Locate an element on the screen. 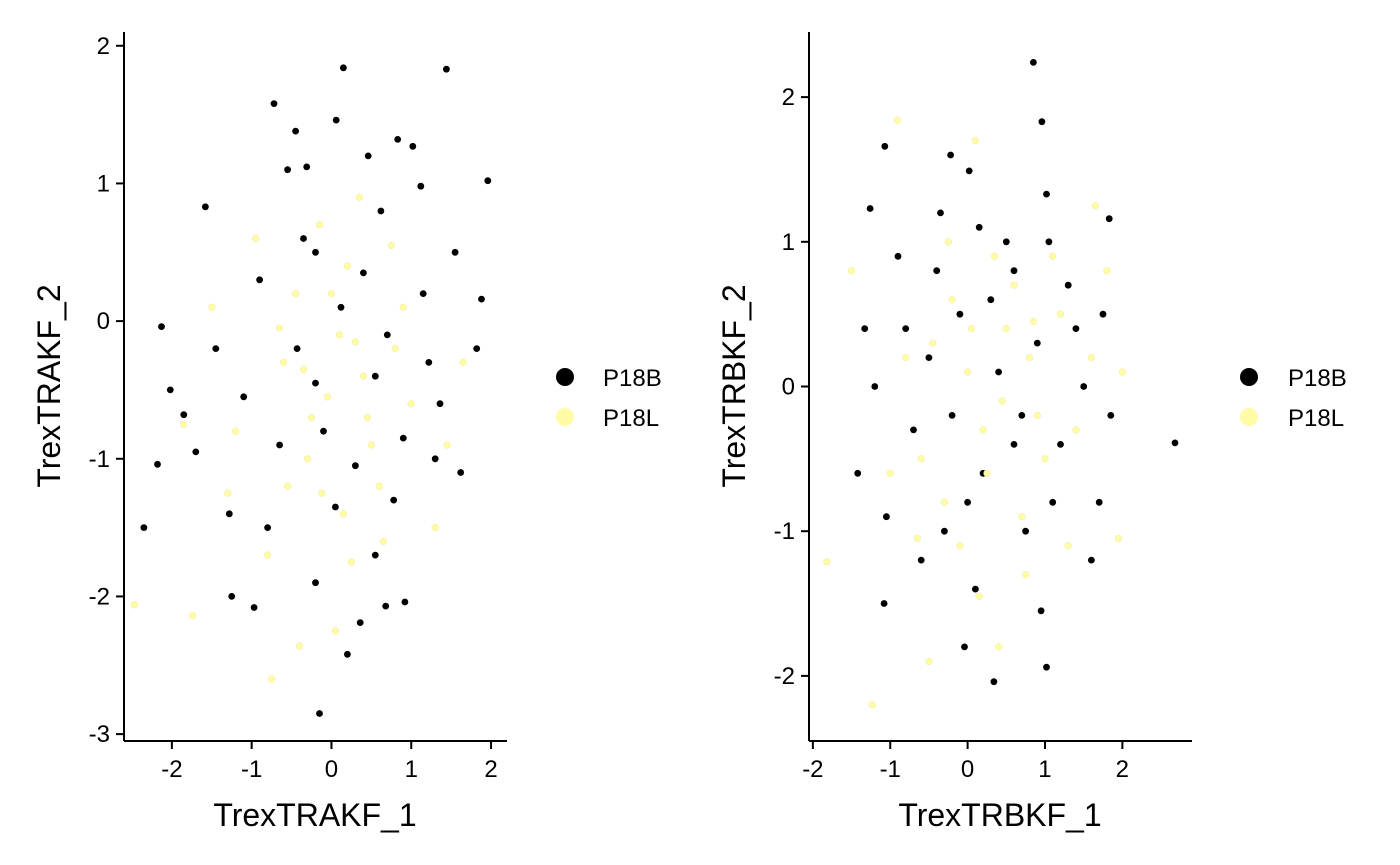 The image size is (1400, 865). y-tick-label: 0 is located at coordinates (103, 321).